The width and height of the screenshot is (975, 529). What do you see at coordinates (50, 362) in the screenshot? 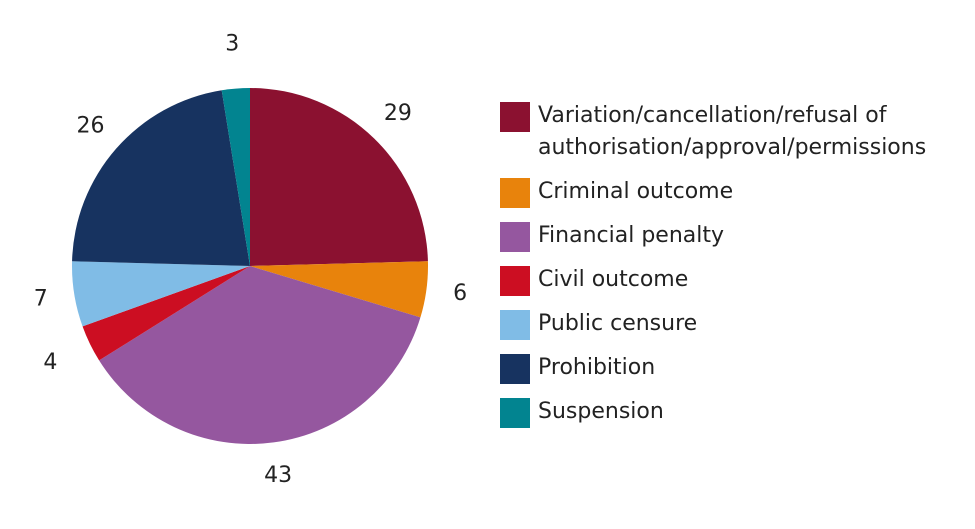
I see `slice-value-label: 4` at bounding box center [50, 362].